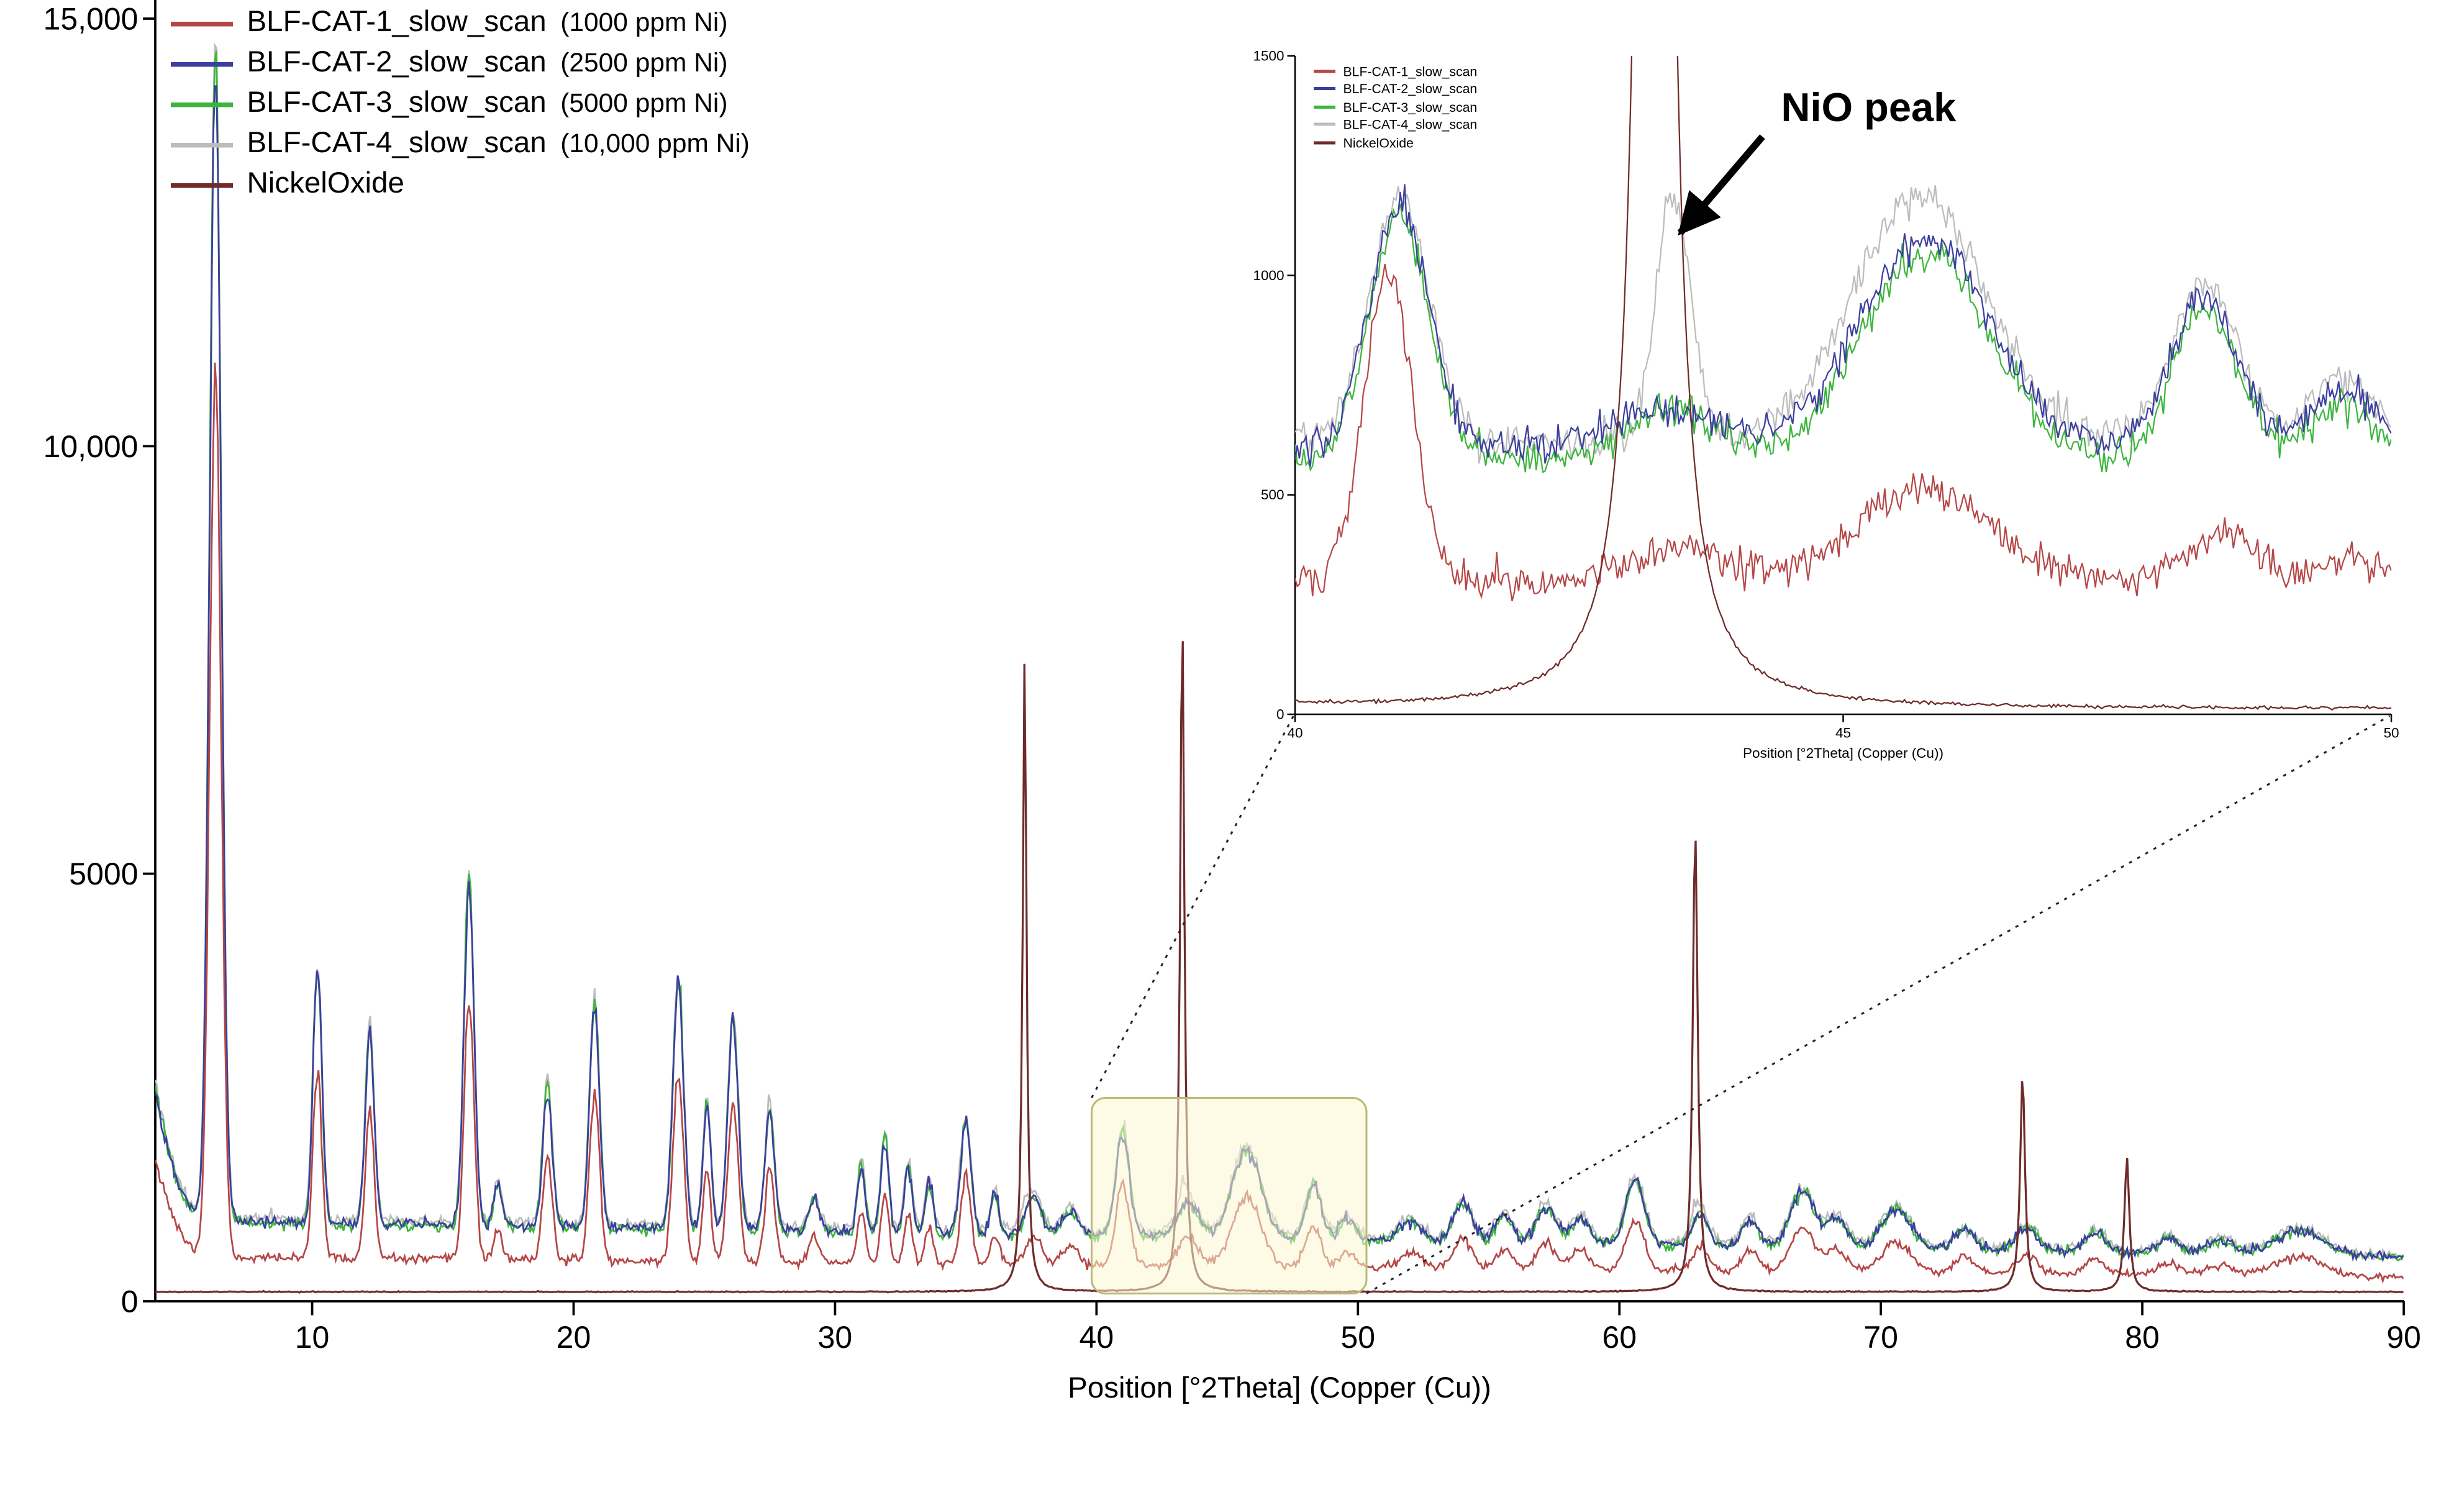 The image size is (2464, 1505). I want to click on x-tick-label: 70, so click(1880, 1338).